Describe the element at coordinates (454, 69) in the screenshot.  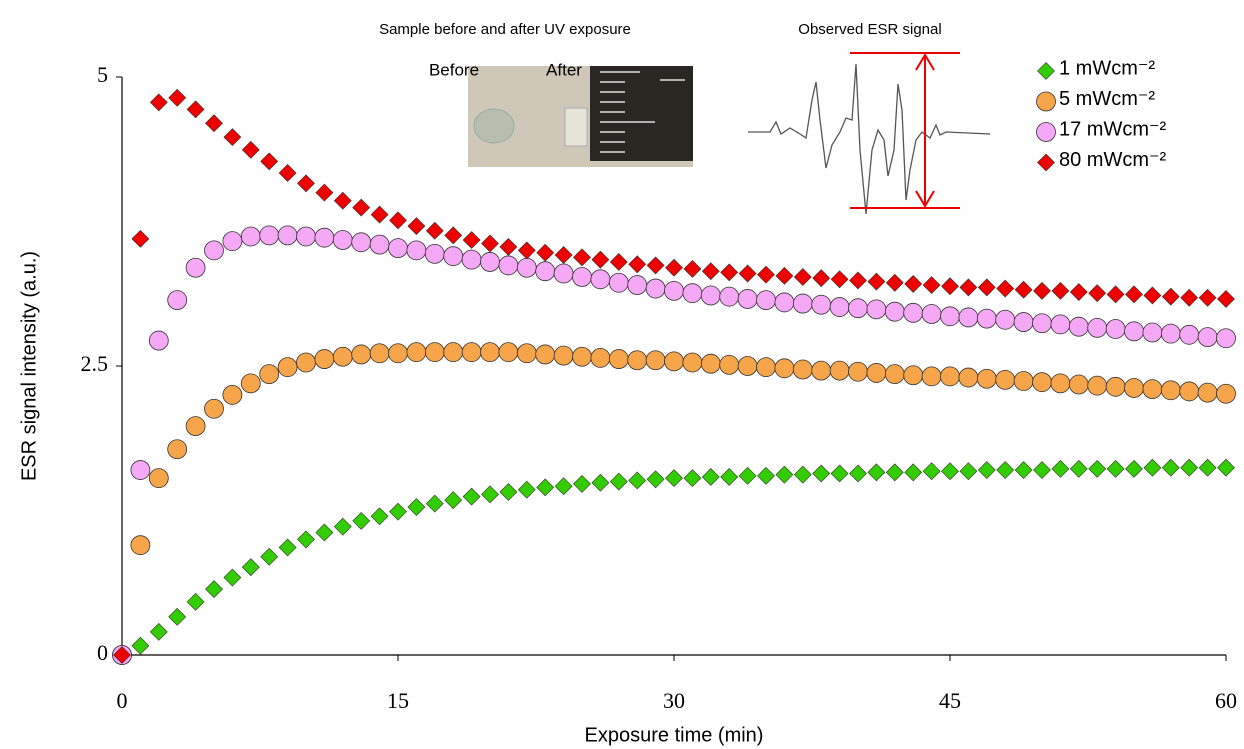
I see `inset-label: Before` at that location.